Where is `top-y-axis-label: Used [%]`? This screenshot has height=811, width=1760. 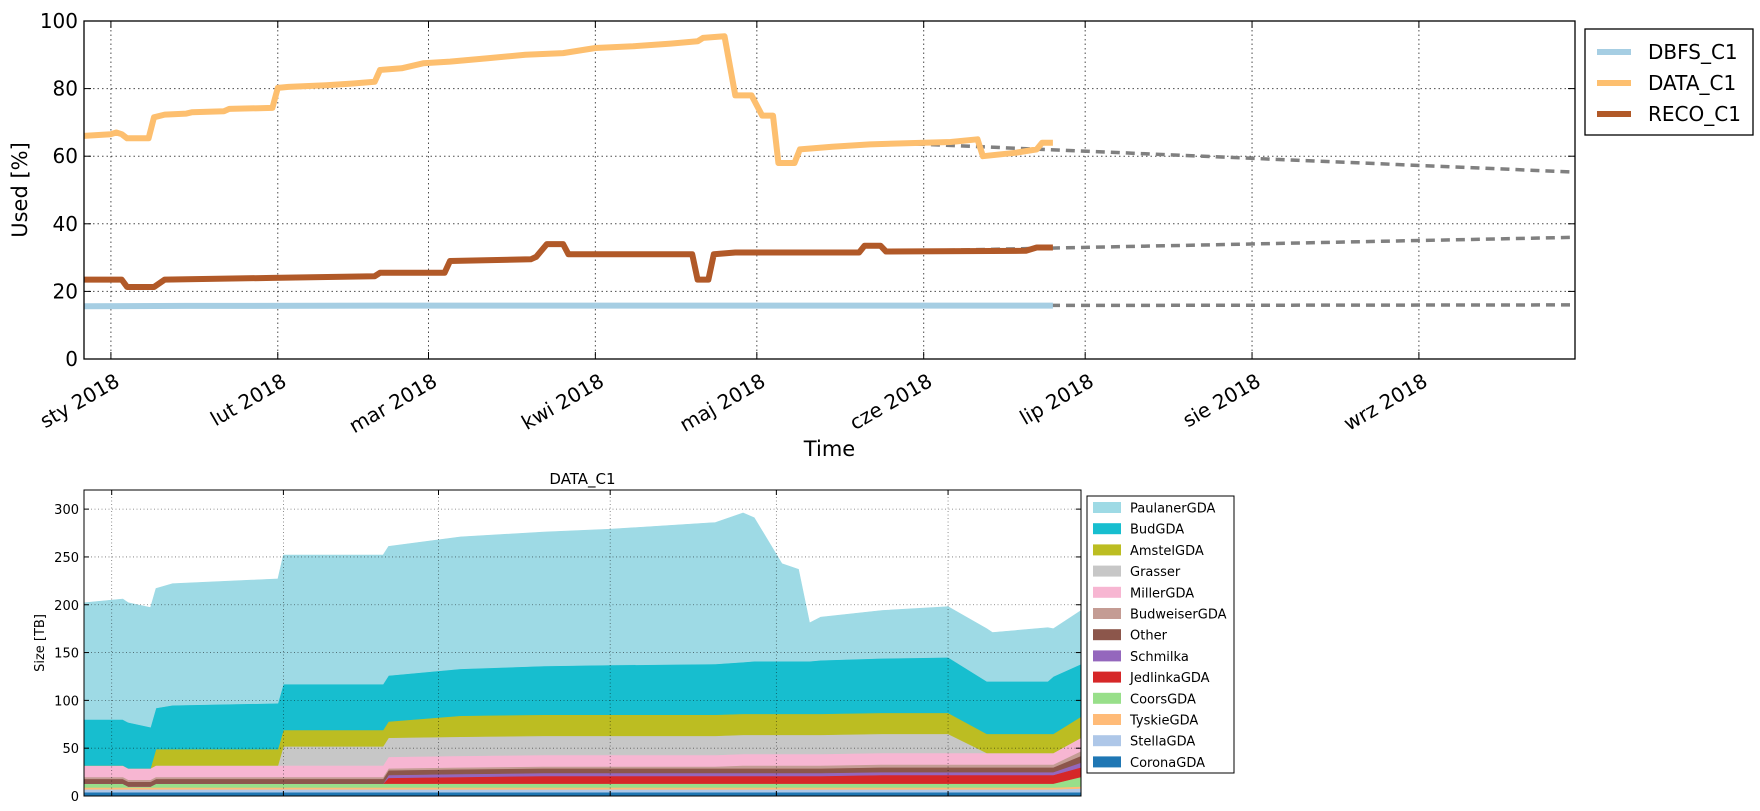 top-y-axis-label: Used [%] is located at coordinates (20, 190).